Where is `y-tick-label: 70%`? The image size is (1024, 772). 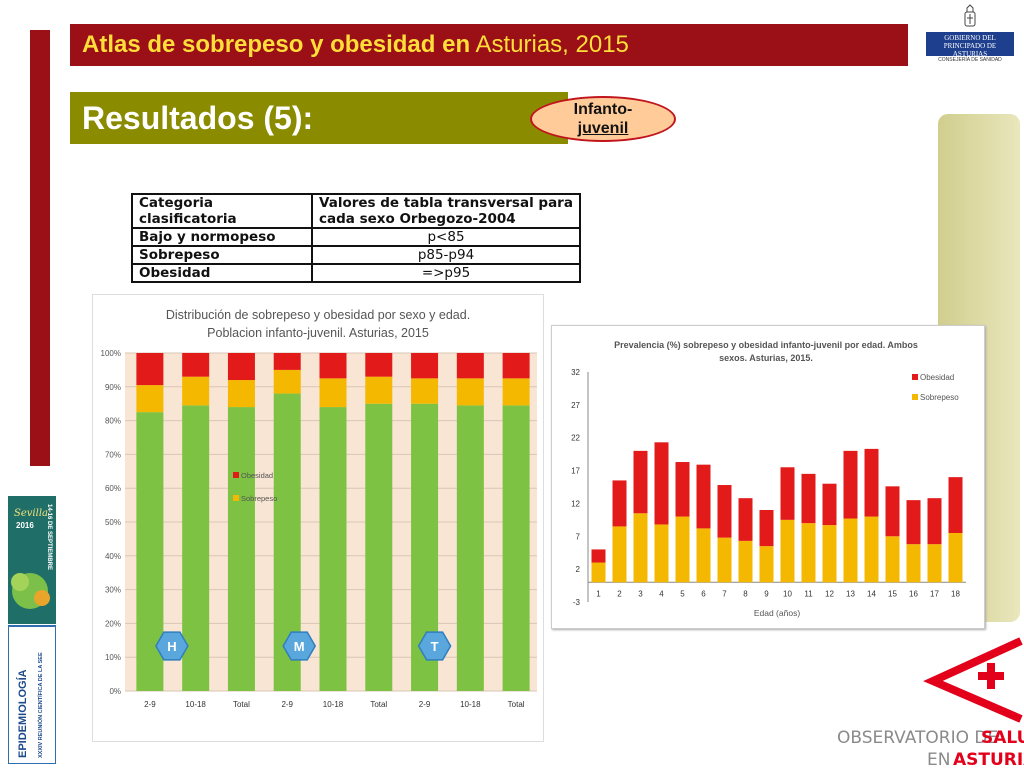
y-tick-label: 70% is located at coordinates (113, 454).